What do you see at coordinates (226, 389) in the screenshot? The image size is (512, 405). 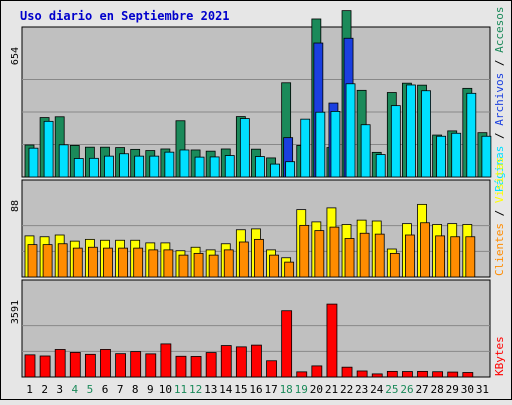 I see `x-tick-label-14: 14` at bounding box center [226, 389].